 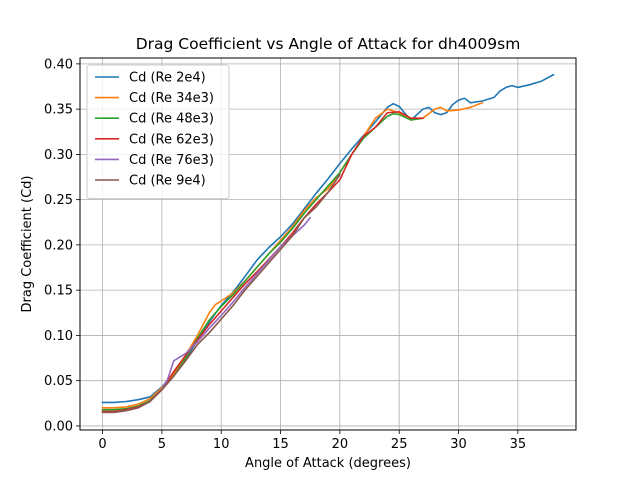 What do you see at coordinates (58, 336) in the screenshot?
I see `y-tick-label: 0.10` at bounding box center [58, 336].